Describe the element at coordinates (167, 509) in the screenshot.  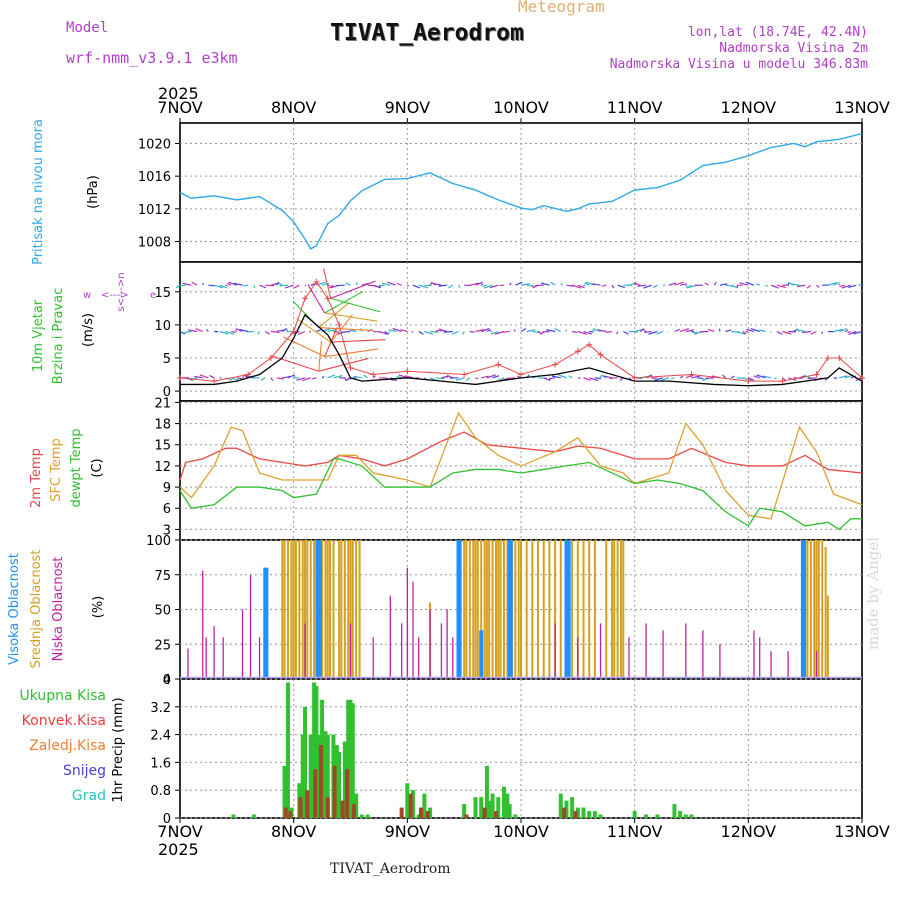
I see `y-tick-label: 6` at that location.